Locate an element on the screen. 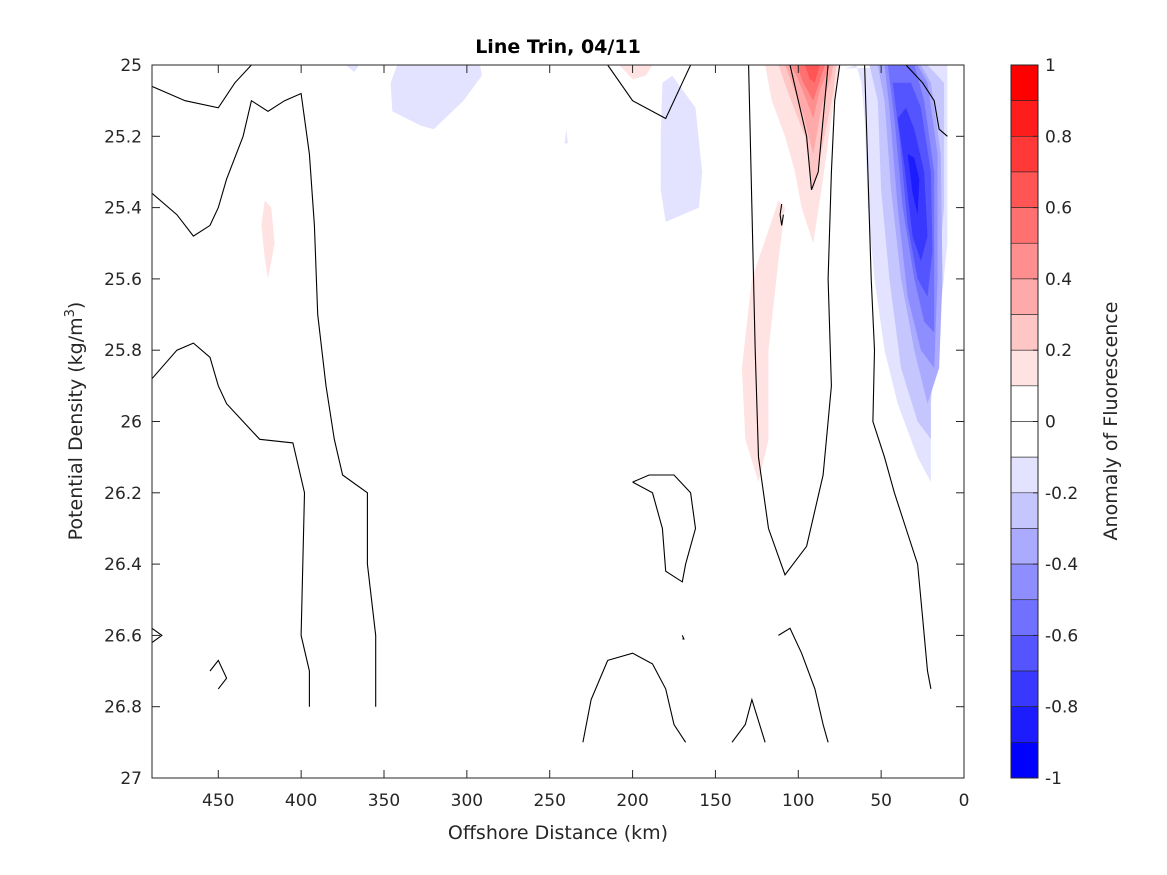 The width and height of the screenshot is (1167, 875). y-tick-label: 25.2 is located at coordinates (123, 137).